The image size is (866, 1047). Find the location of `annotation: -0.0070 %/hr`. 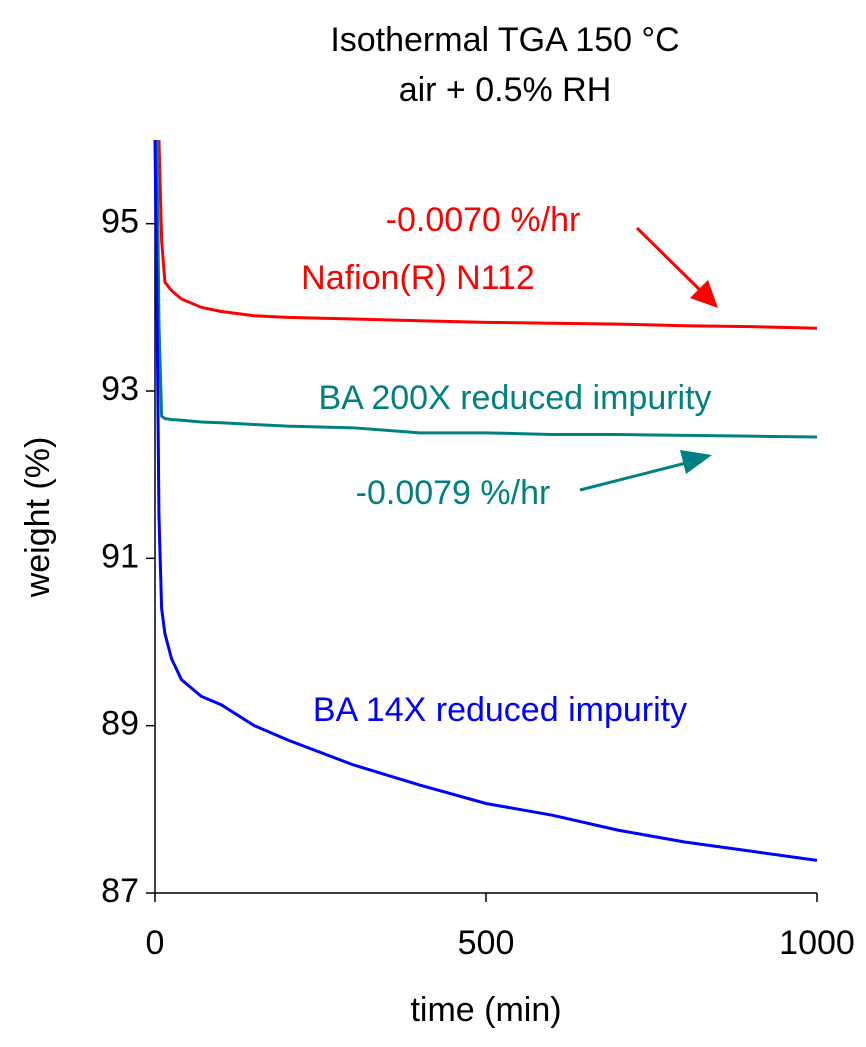

annotation: -0.0070 %/hr is located at coordinates (483, 220).